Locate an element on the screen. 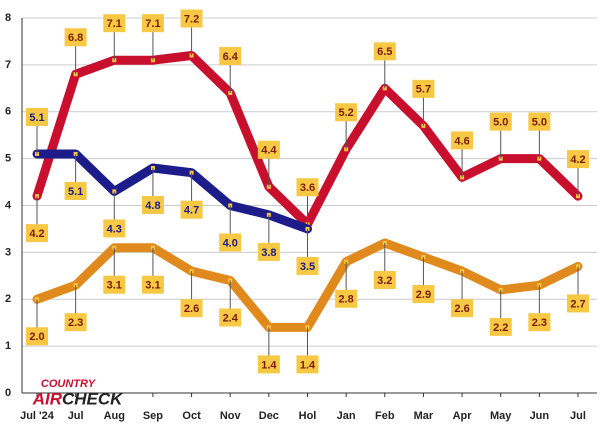  series-line is located at coordinates (172, 191).